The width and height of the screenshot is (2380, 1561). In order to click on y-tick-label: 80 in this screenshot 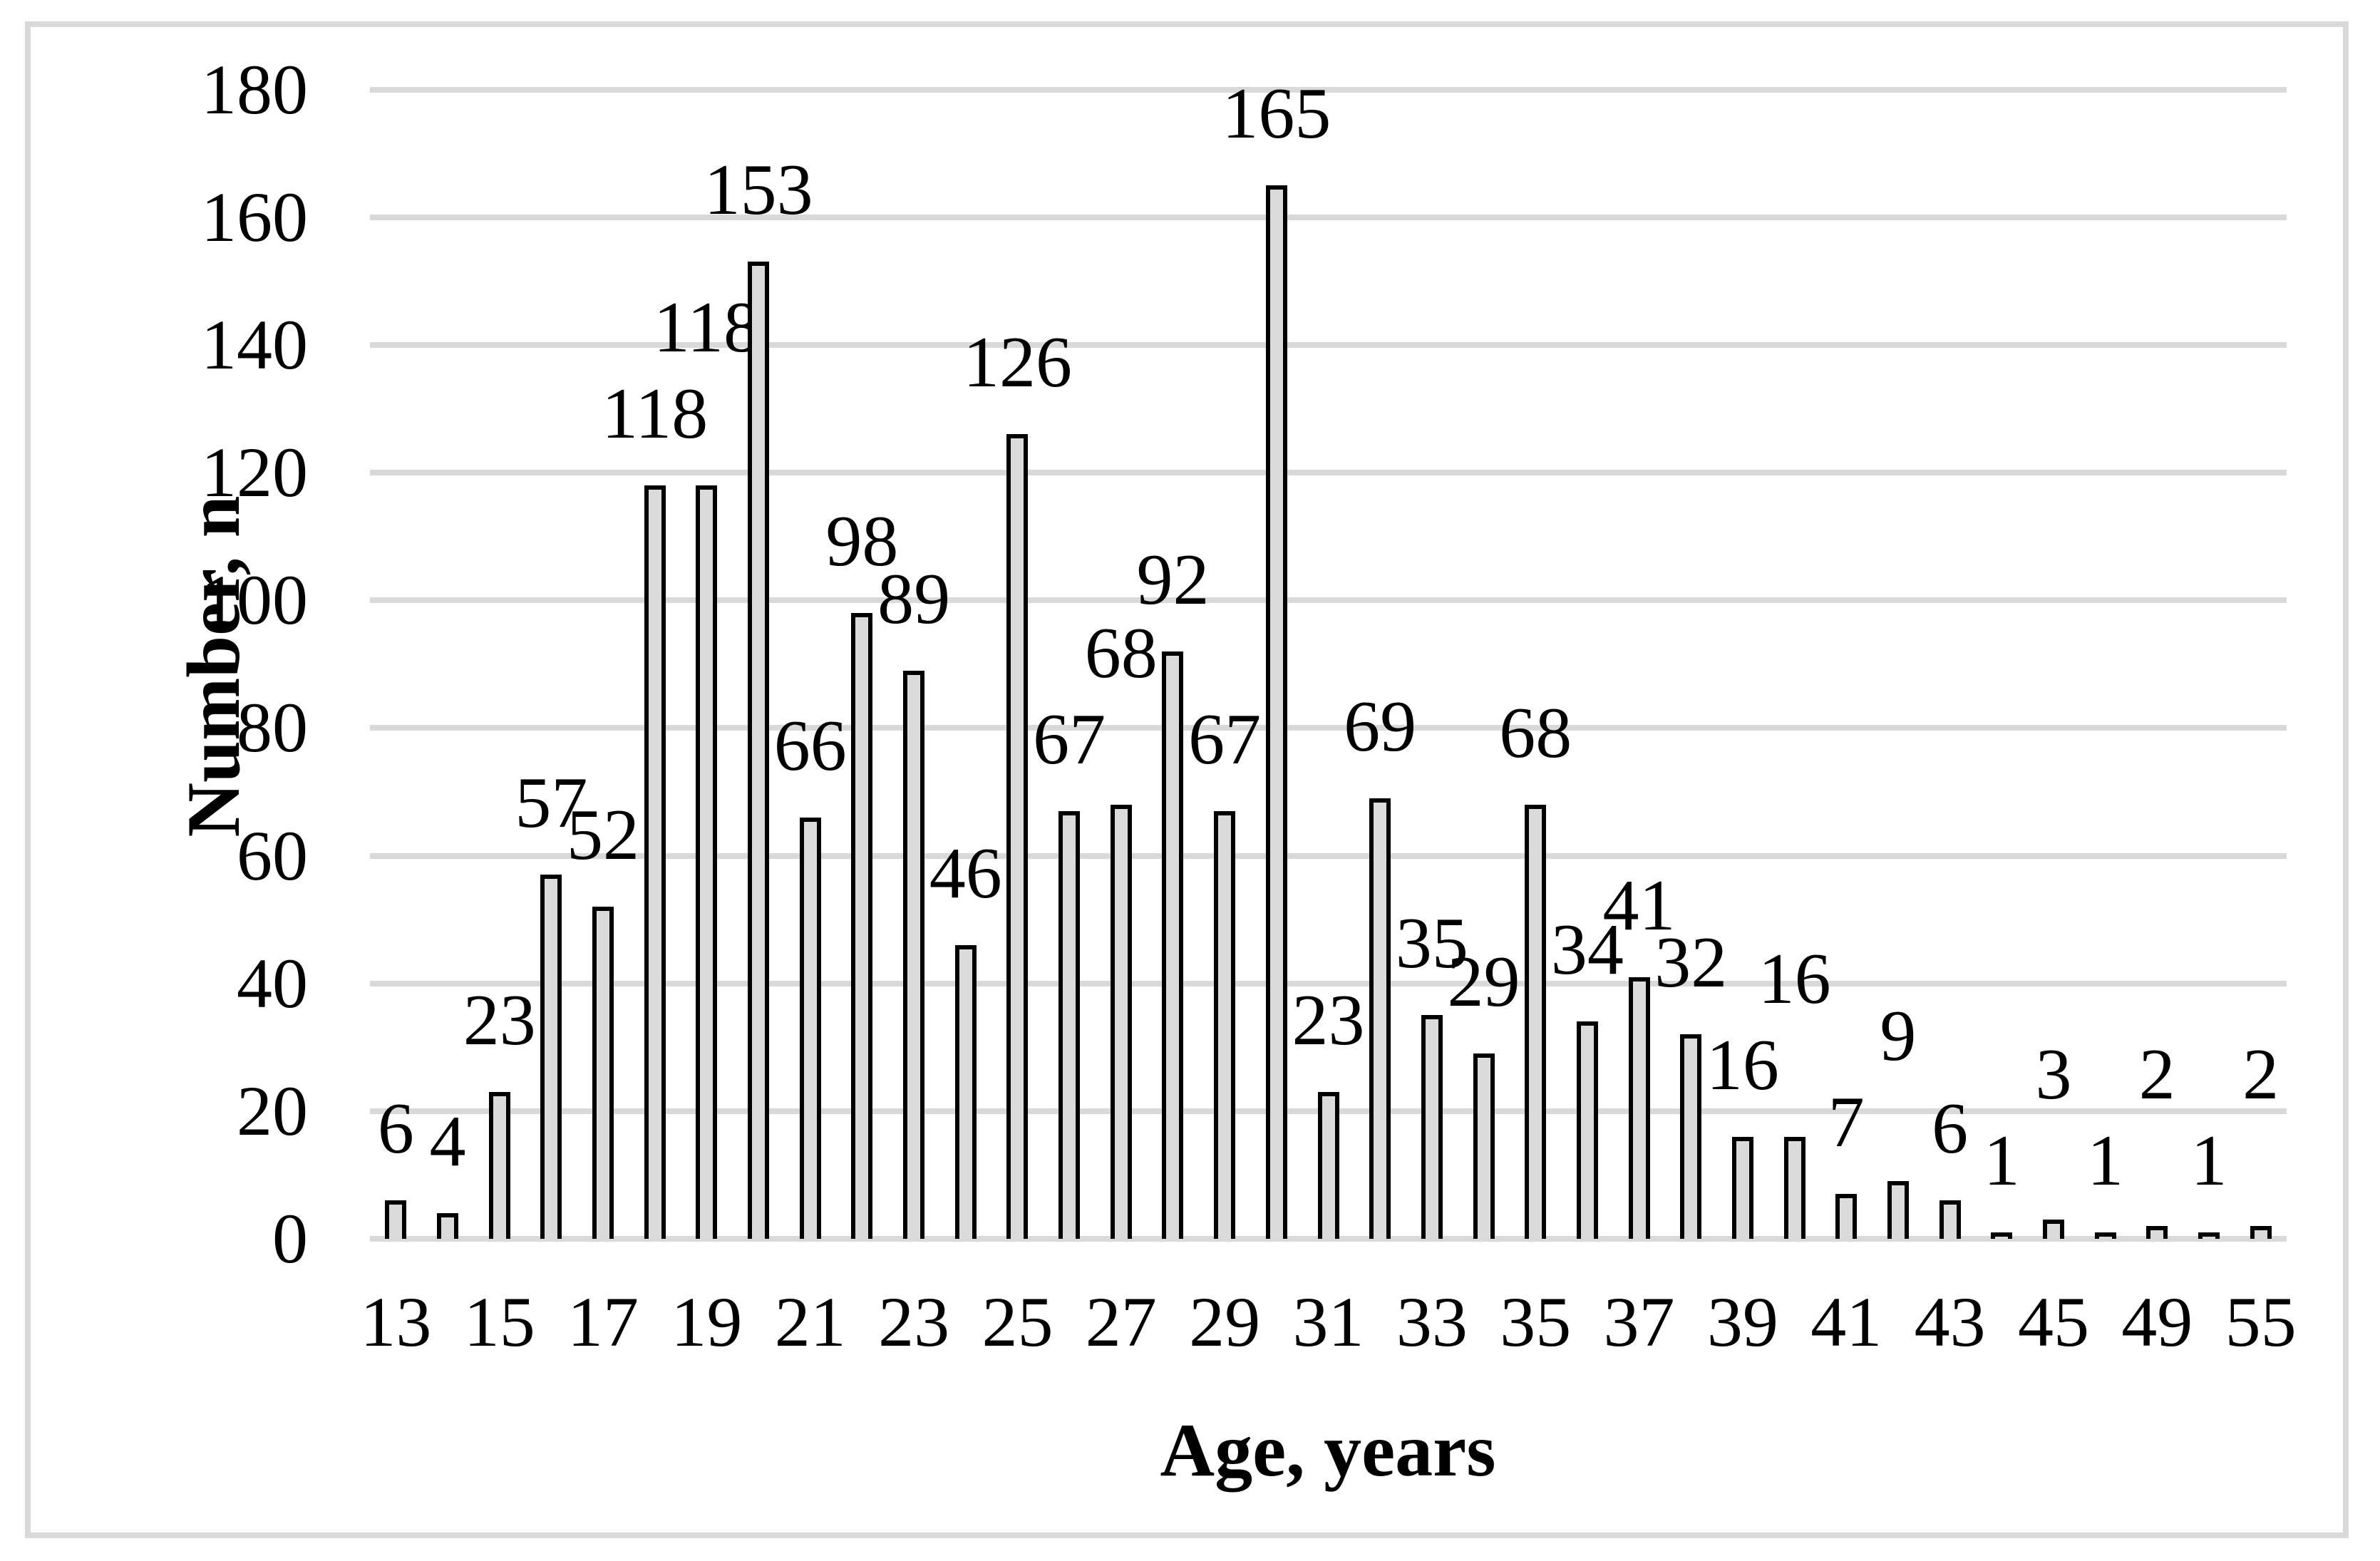, I will do `click(272, 728)`.